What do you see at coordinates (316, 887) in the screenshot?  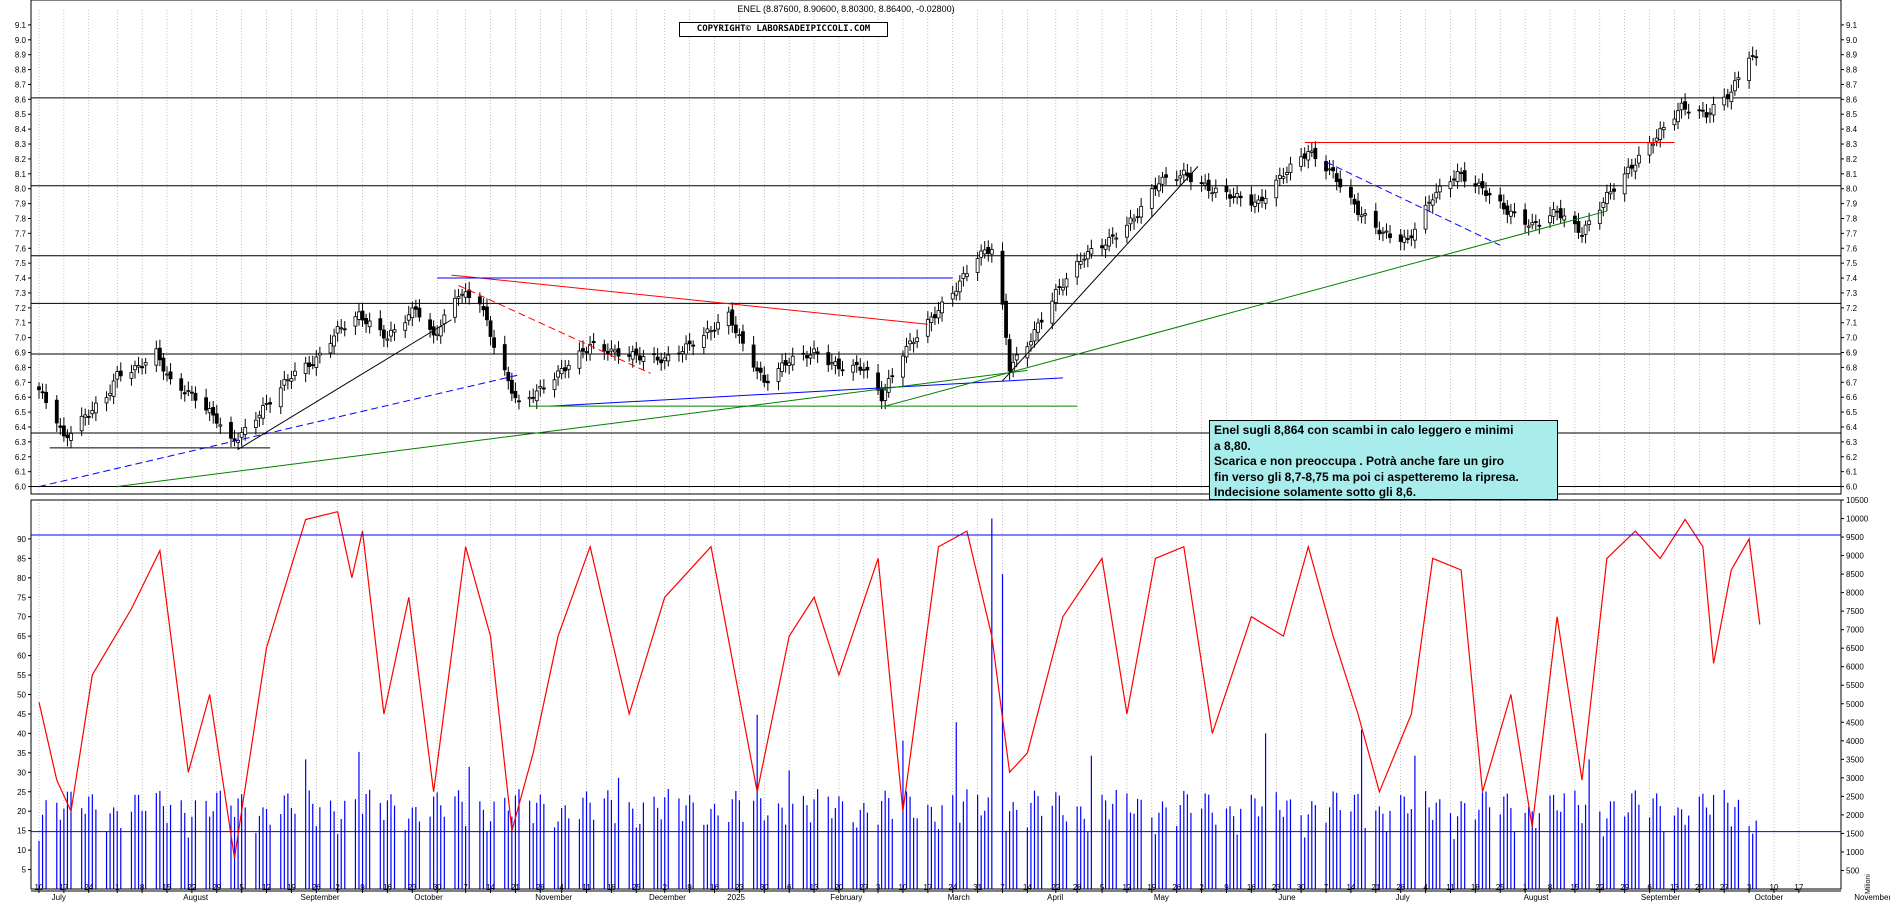 I see `x-day-label: 26` at bounding box center [316, 887].